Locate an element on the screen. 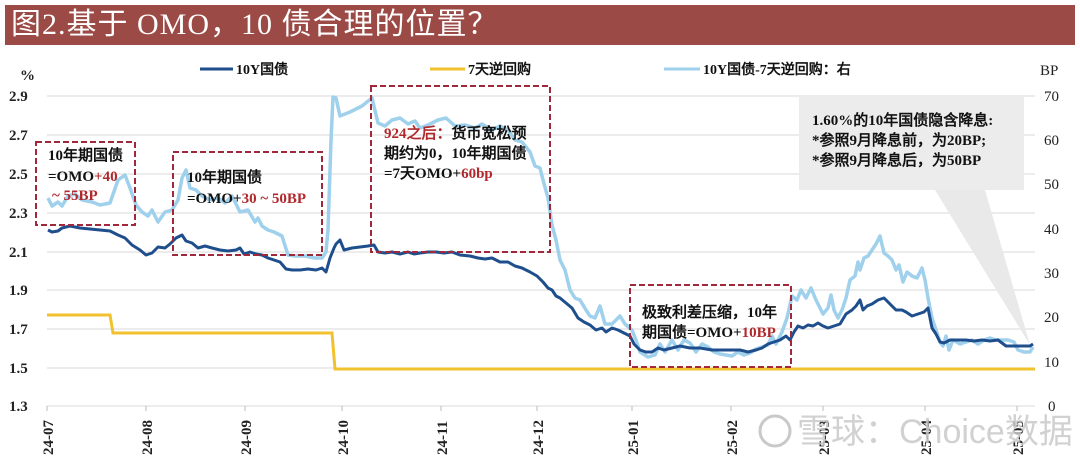  svg-text: 25-05 is located at coordinates (1019, 437).